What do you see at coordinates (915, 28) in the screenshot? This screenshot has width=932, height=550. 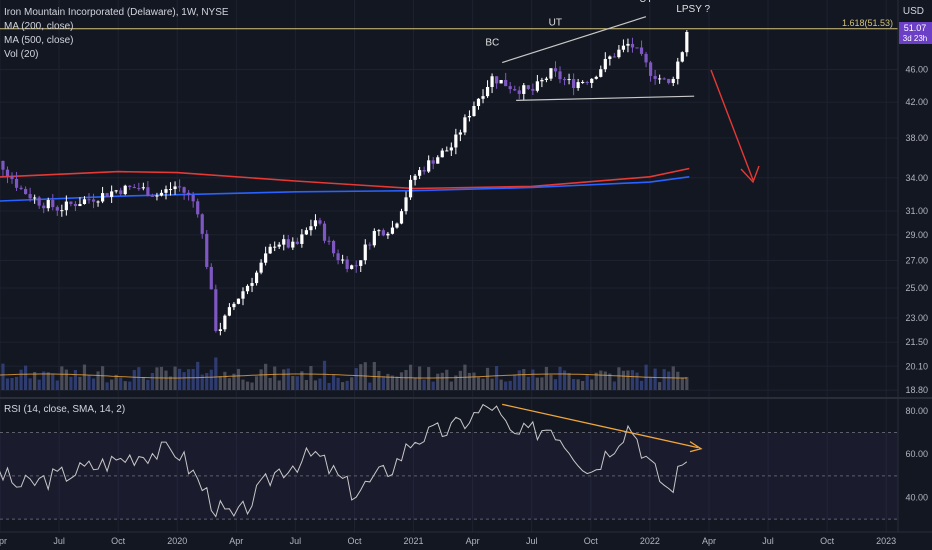 I see `current-price-label: 51.07` at bounding box center [915, 28].